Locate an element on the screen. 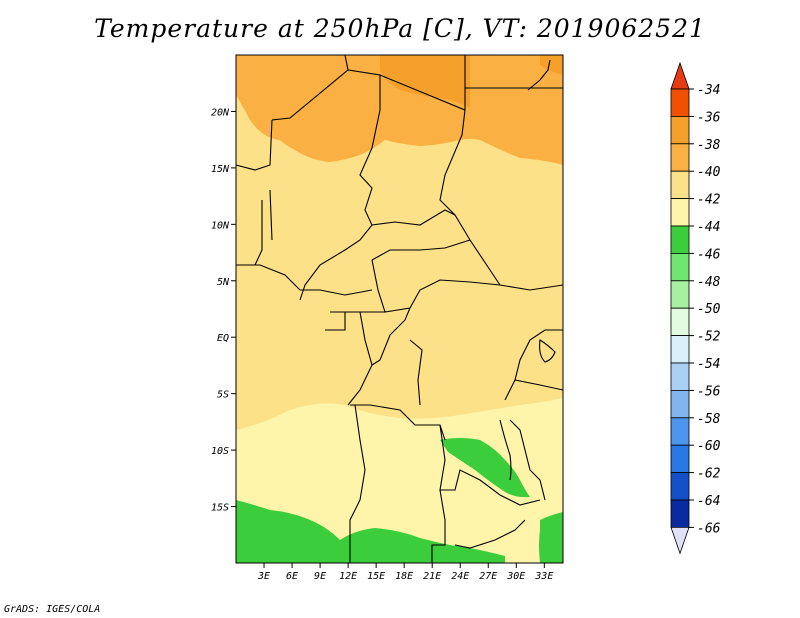  border-line-t is located at coordinates (490, 534).